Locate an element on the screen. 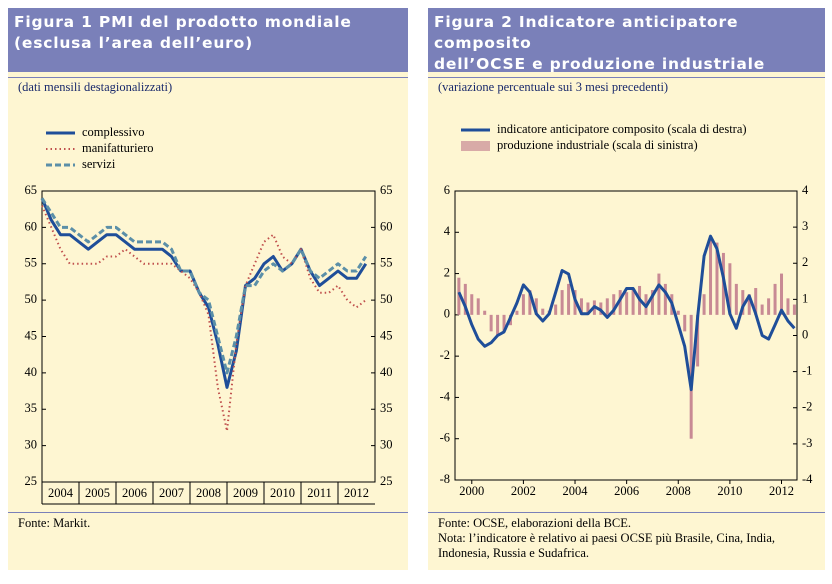 Image resolution: width=832 pixels, height=584 pixels. y-tick-label: 45 is located at coordinates (31, 335).